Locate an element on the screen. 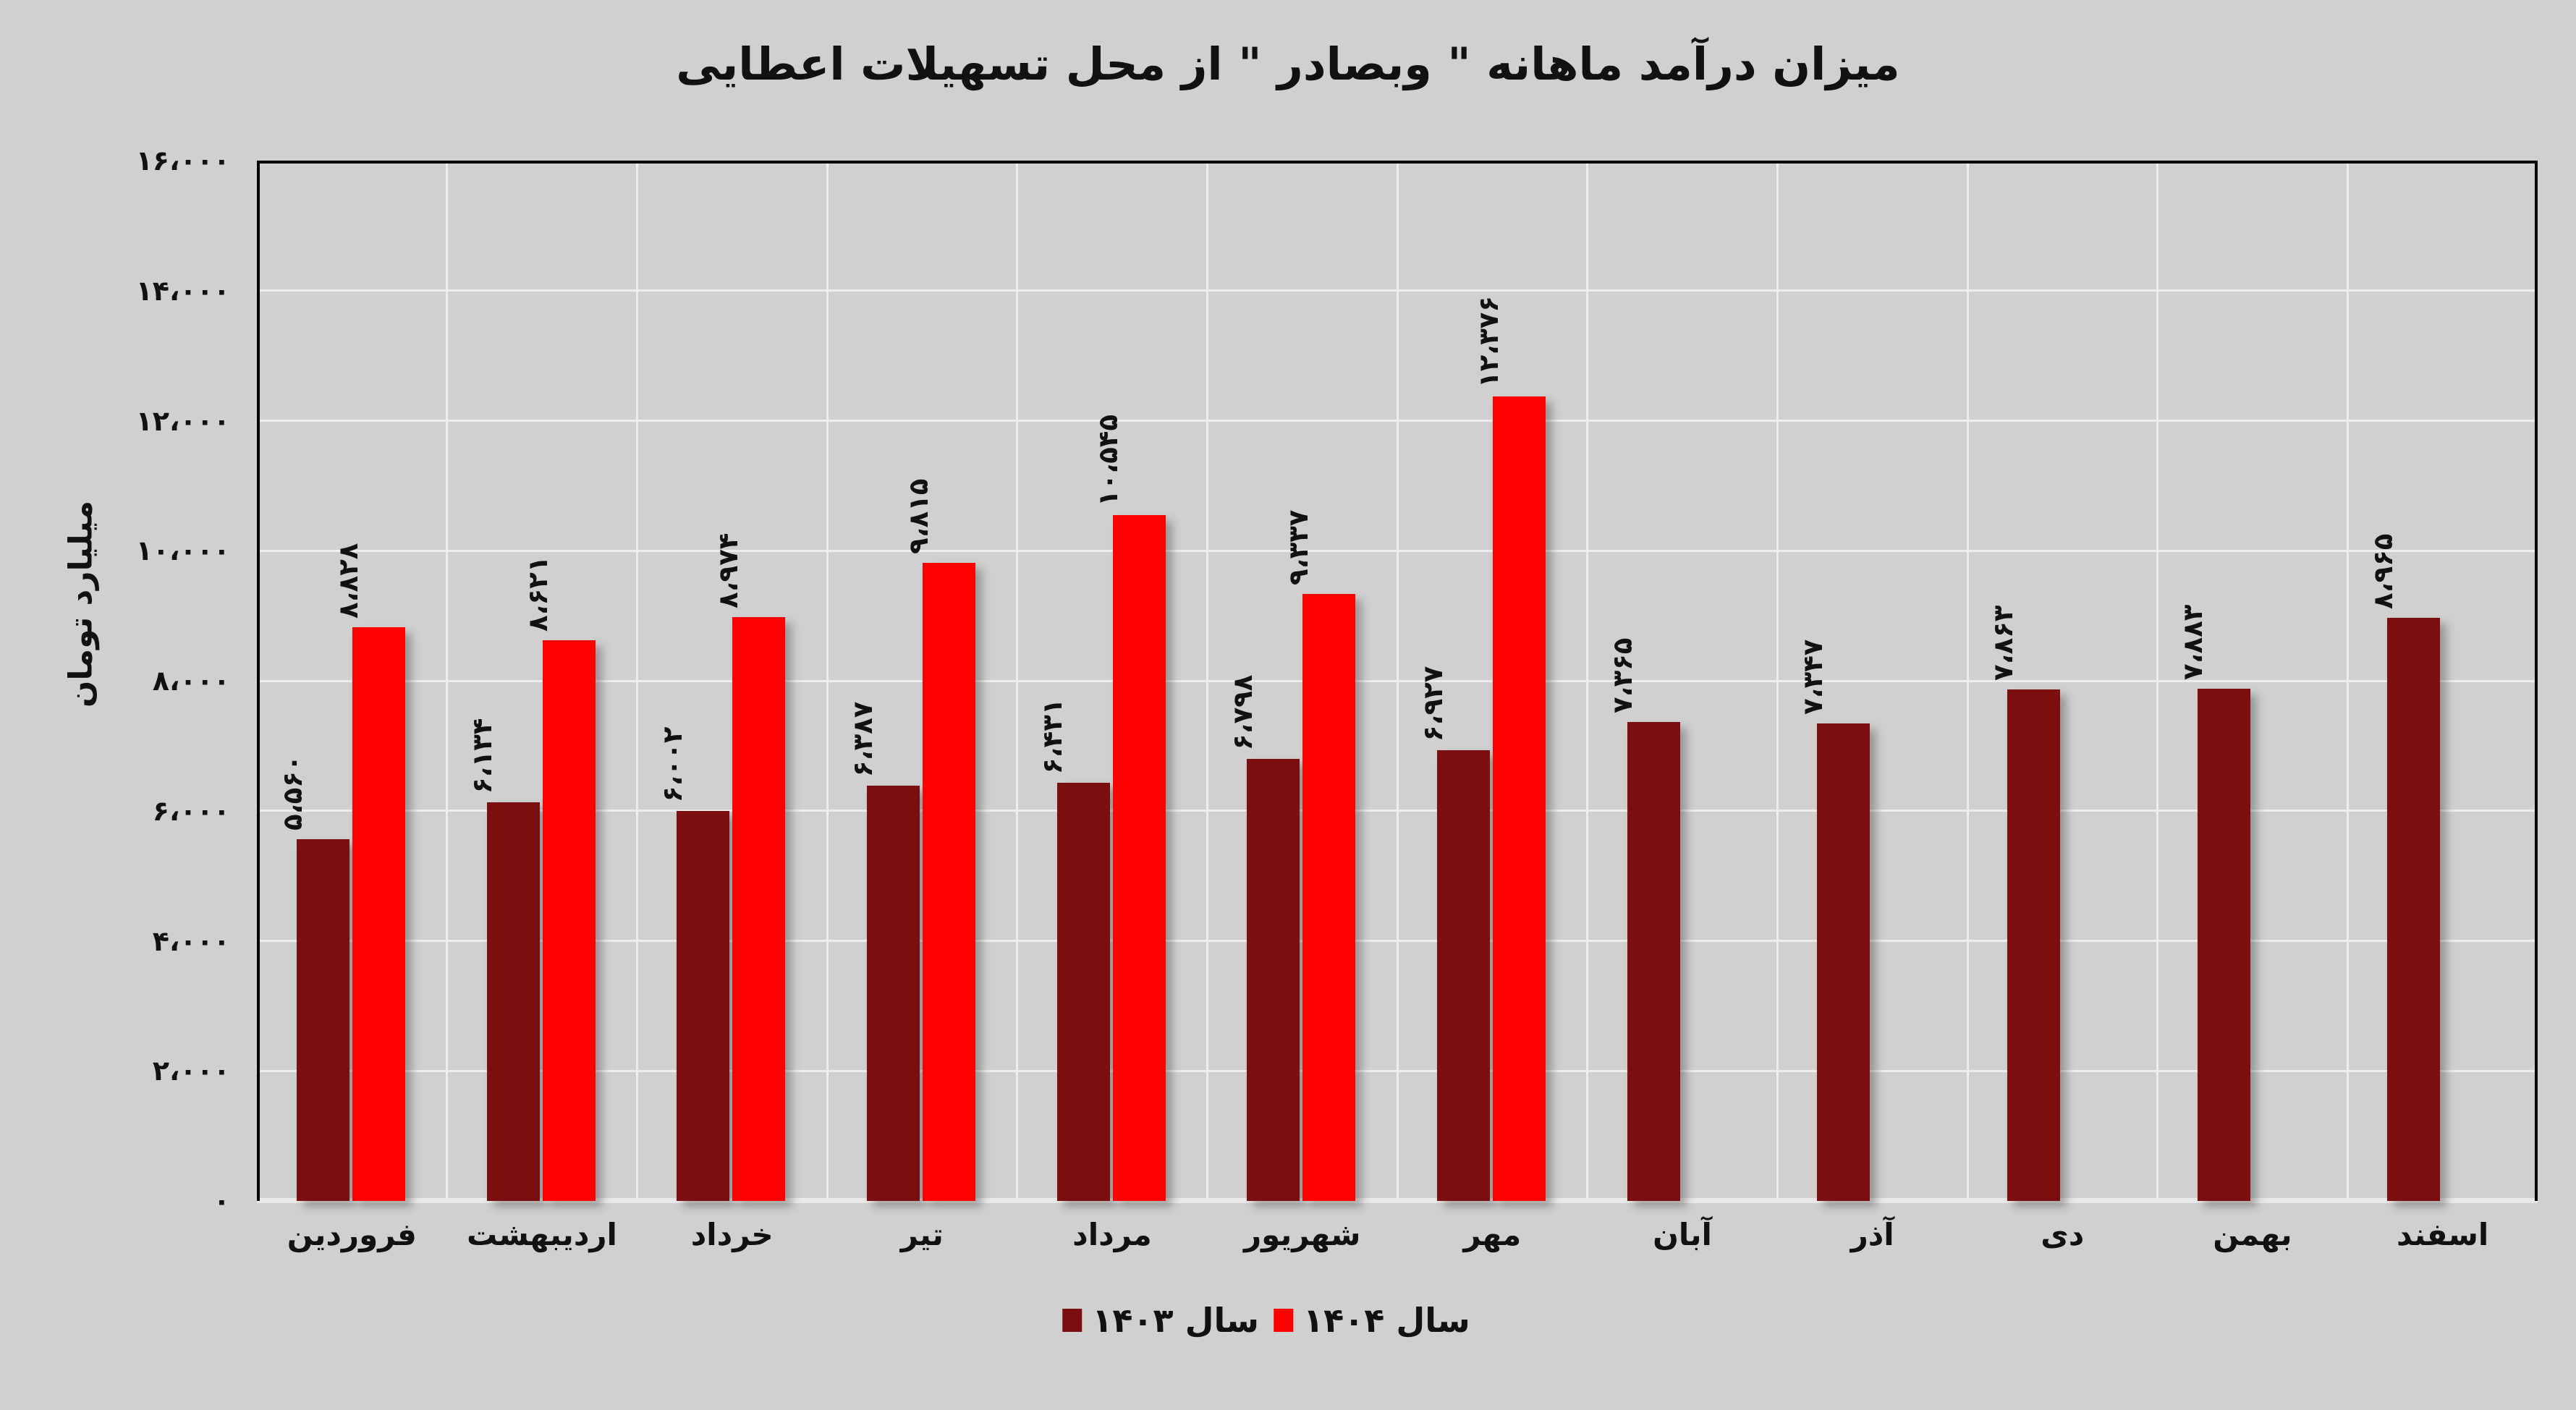  y-tick-label: ۰ is located at coordinates (221, 1201).